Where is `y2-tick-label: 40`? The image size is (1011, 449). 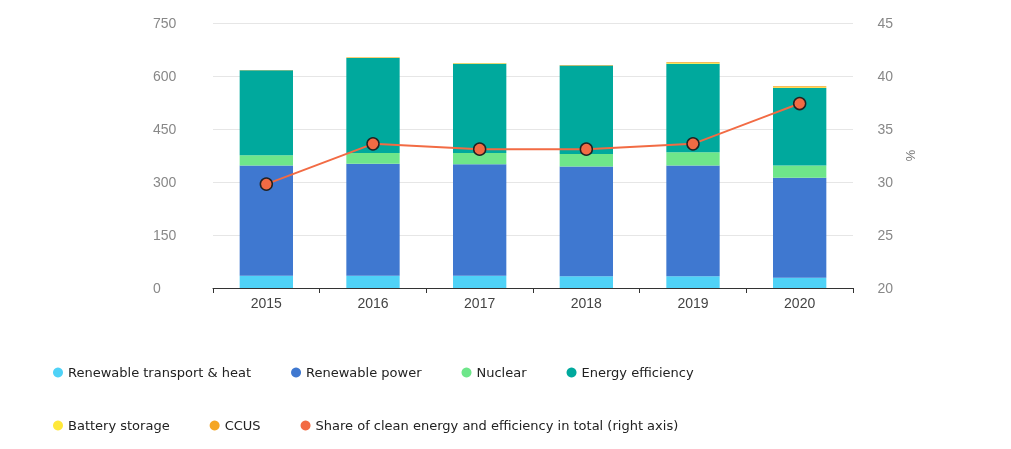 y2-tick-label: 40 is located at coordinates (885, 76).